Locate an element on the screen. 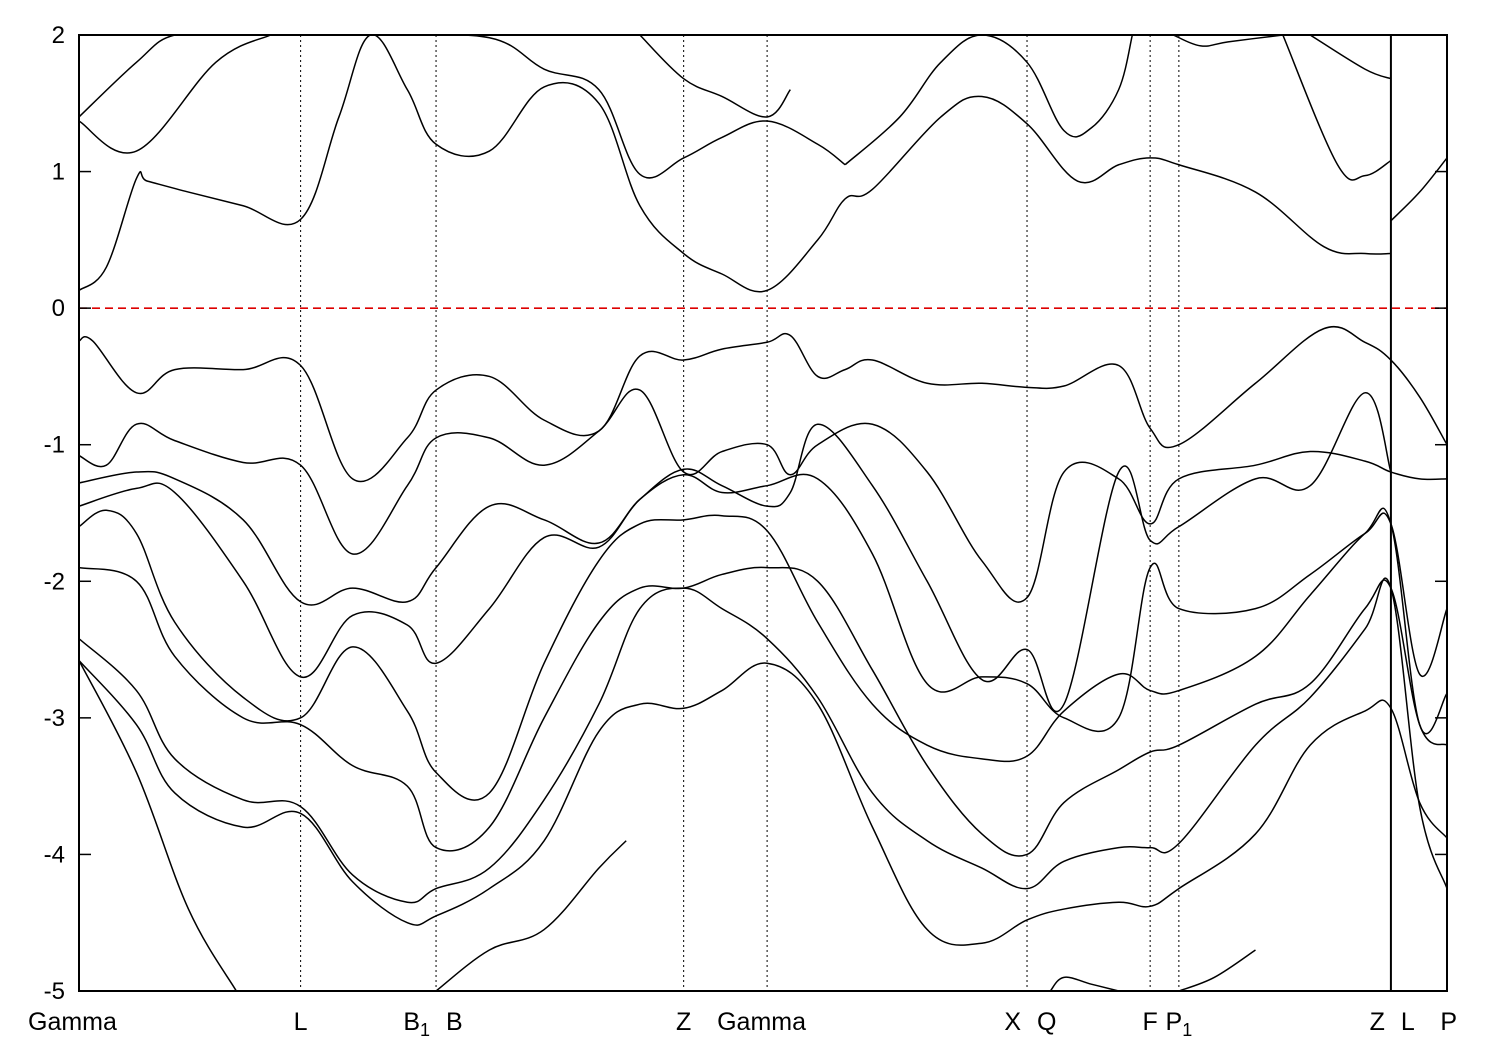 The width and height of the screenshot is (1500, 1050). x-kpoint-label: F is located at coordinates (1150, 1022).